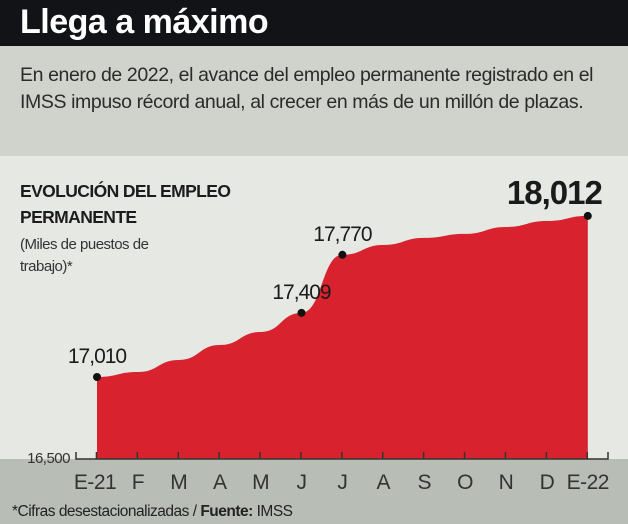 The width and height of the screenshot is (628, 524). I want to click on x-tick-label: N, so click(506, 482).